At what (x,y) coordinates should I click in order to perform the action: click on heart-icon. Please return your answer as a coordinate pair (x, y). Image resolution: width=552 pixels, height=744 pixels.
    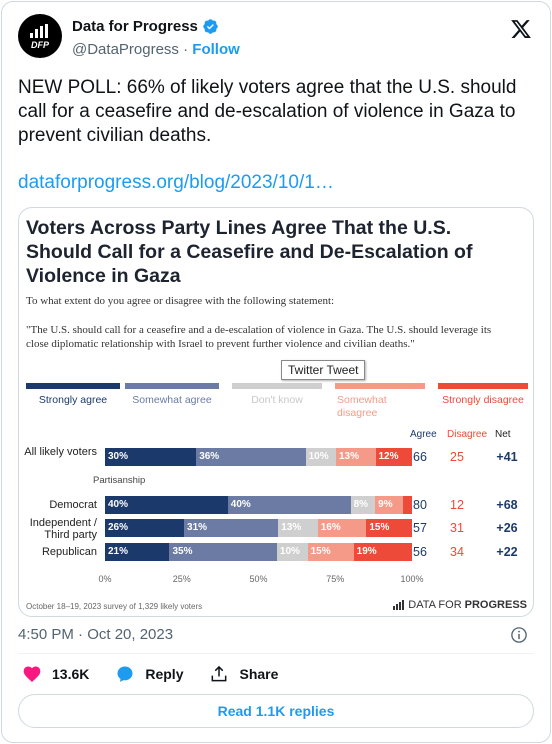
    Looking at the image, I should click on (32, 674).